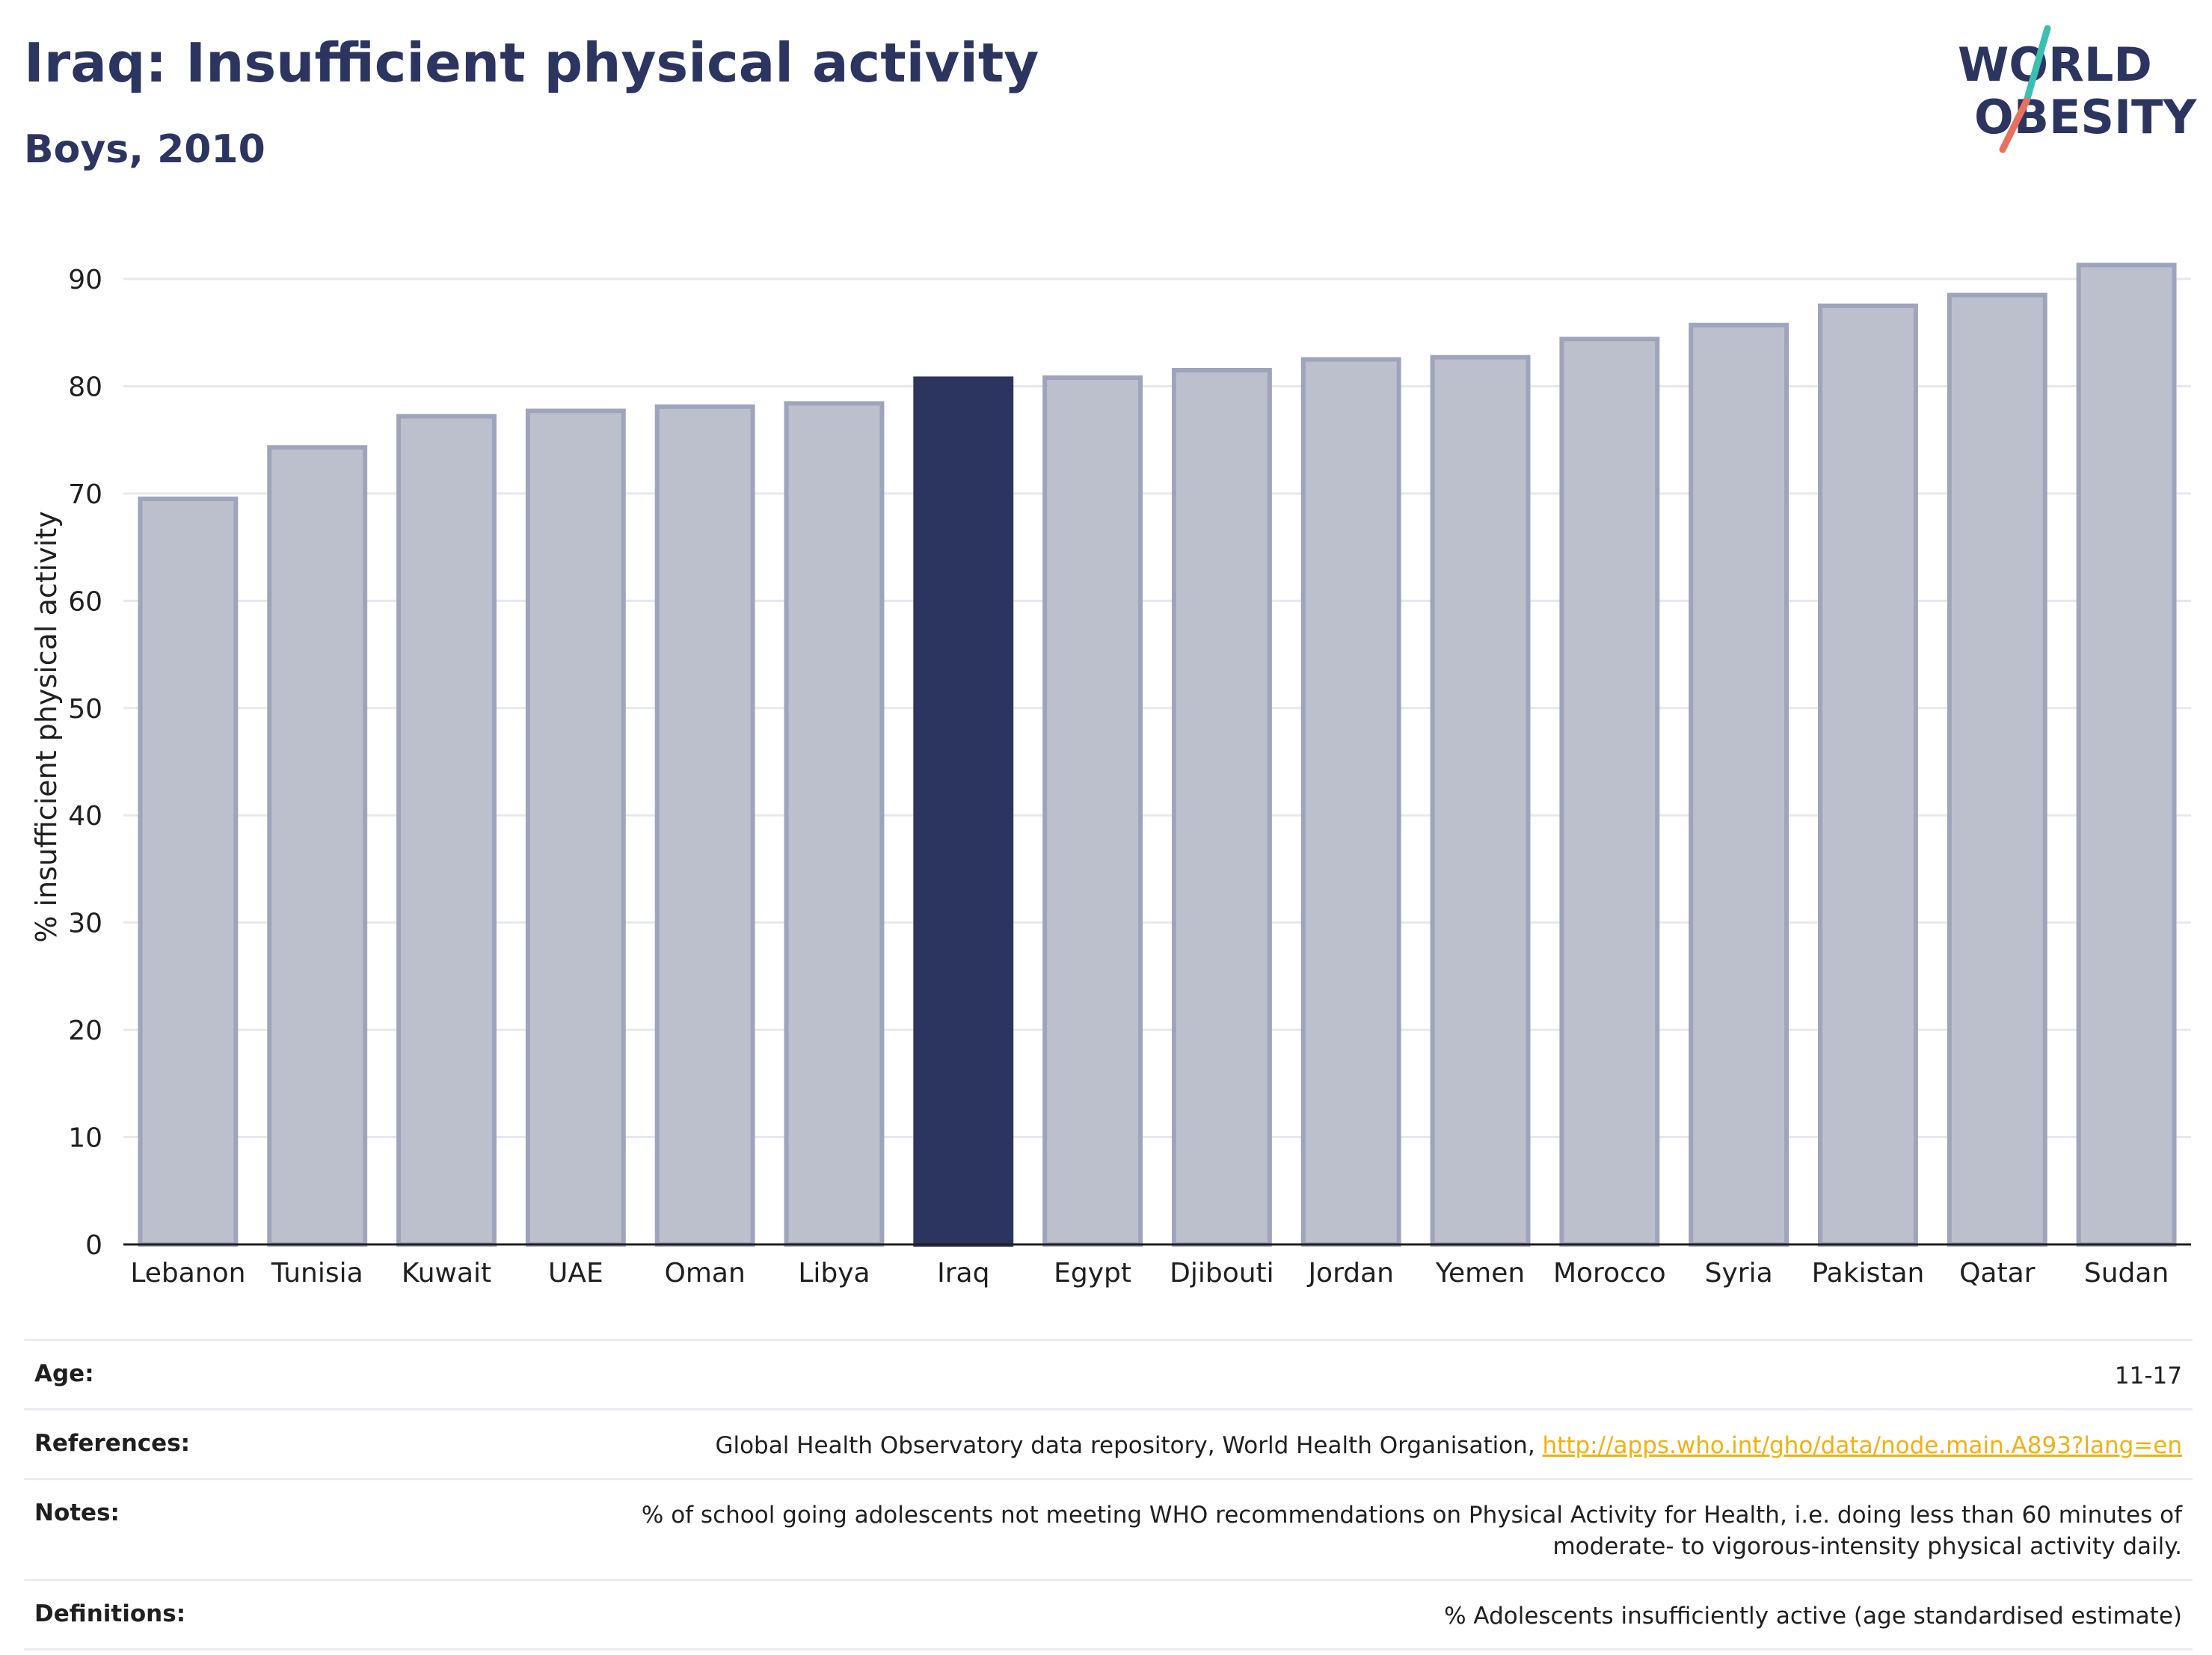 This screenshot has height=1655, width=2212. What do you see at coordinates (575, 1273) in the screenshot?
I see `x-tick-label: UAE` at bounding box center [575, 1273].